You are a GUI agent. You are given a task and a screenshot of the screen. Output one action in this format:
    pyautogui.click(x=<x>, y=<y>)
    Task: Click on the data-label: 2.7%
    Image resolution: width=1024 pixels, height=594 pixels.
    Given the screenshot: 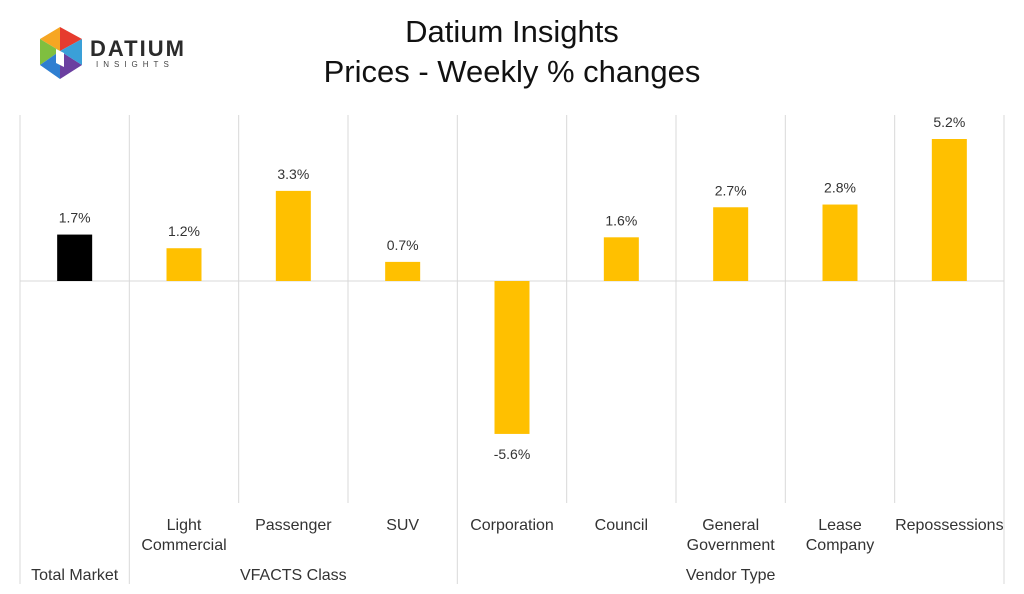 What is the action you would take?
    pyautogui.click(x=731, y=190)
    